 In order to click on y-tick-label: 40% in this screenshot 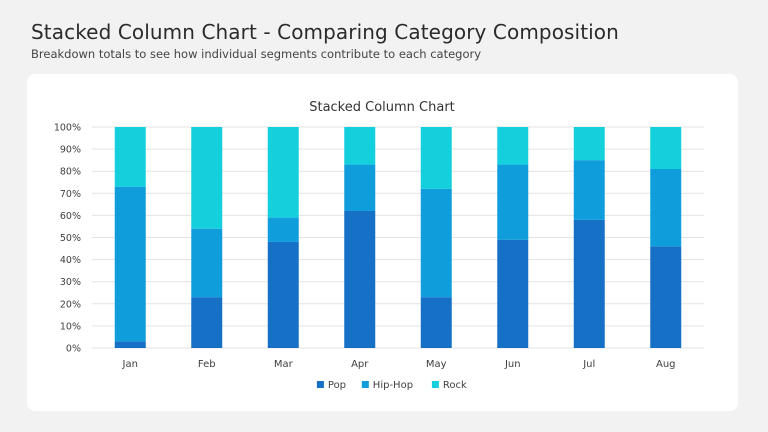, I will do `click(70, 260)`.